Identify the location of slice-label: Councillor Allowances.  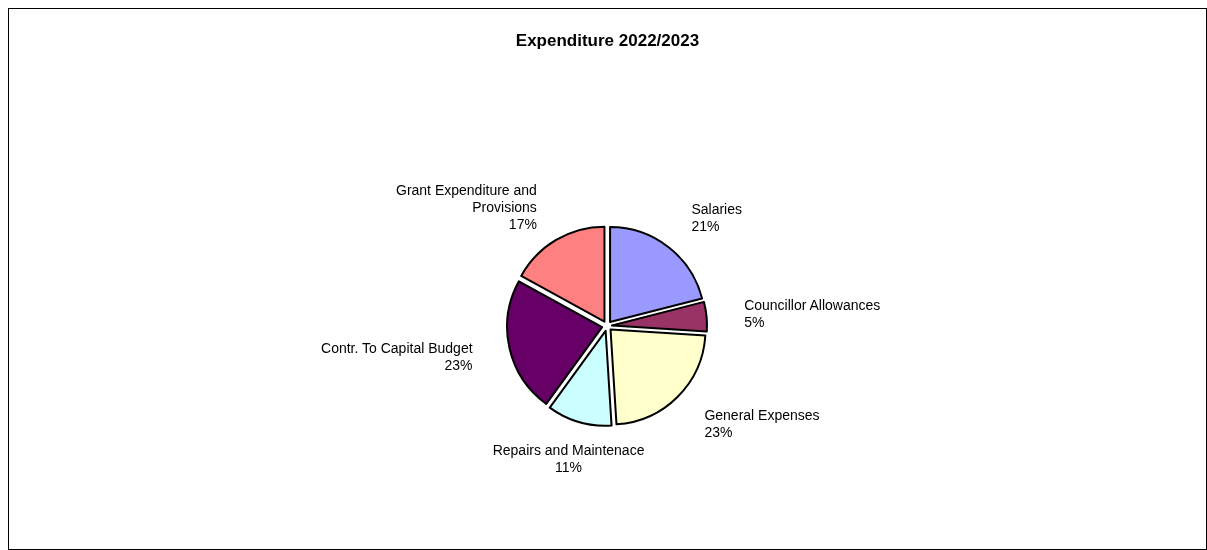
(812, 304).